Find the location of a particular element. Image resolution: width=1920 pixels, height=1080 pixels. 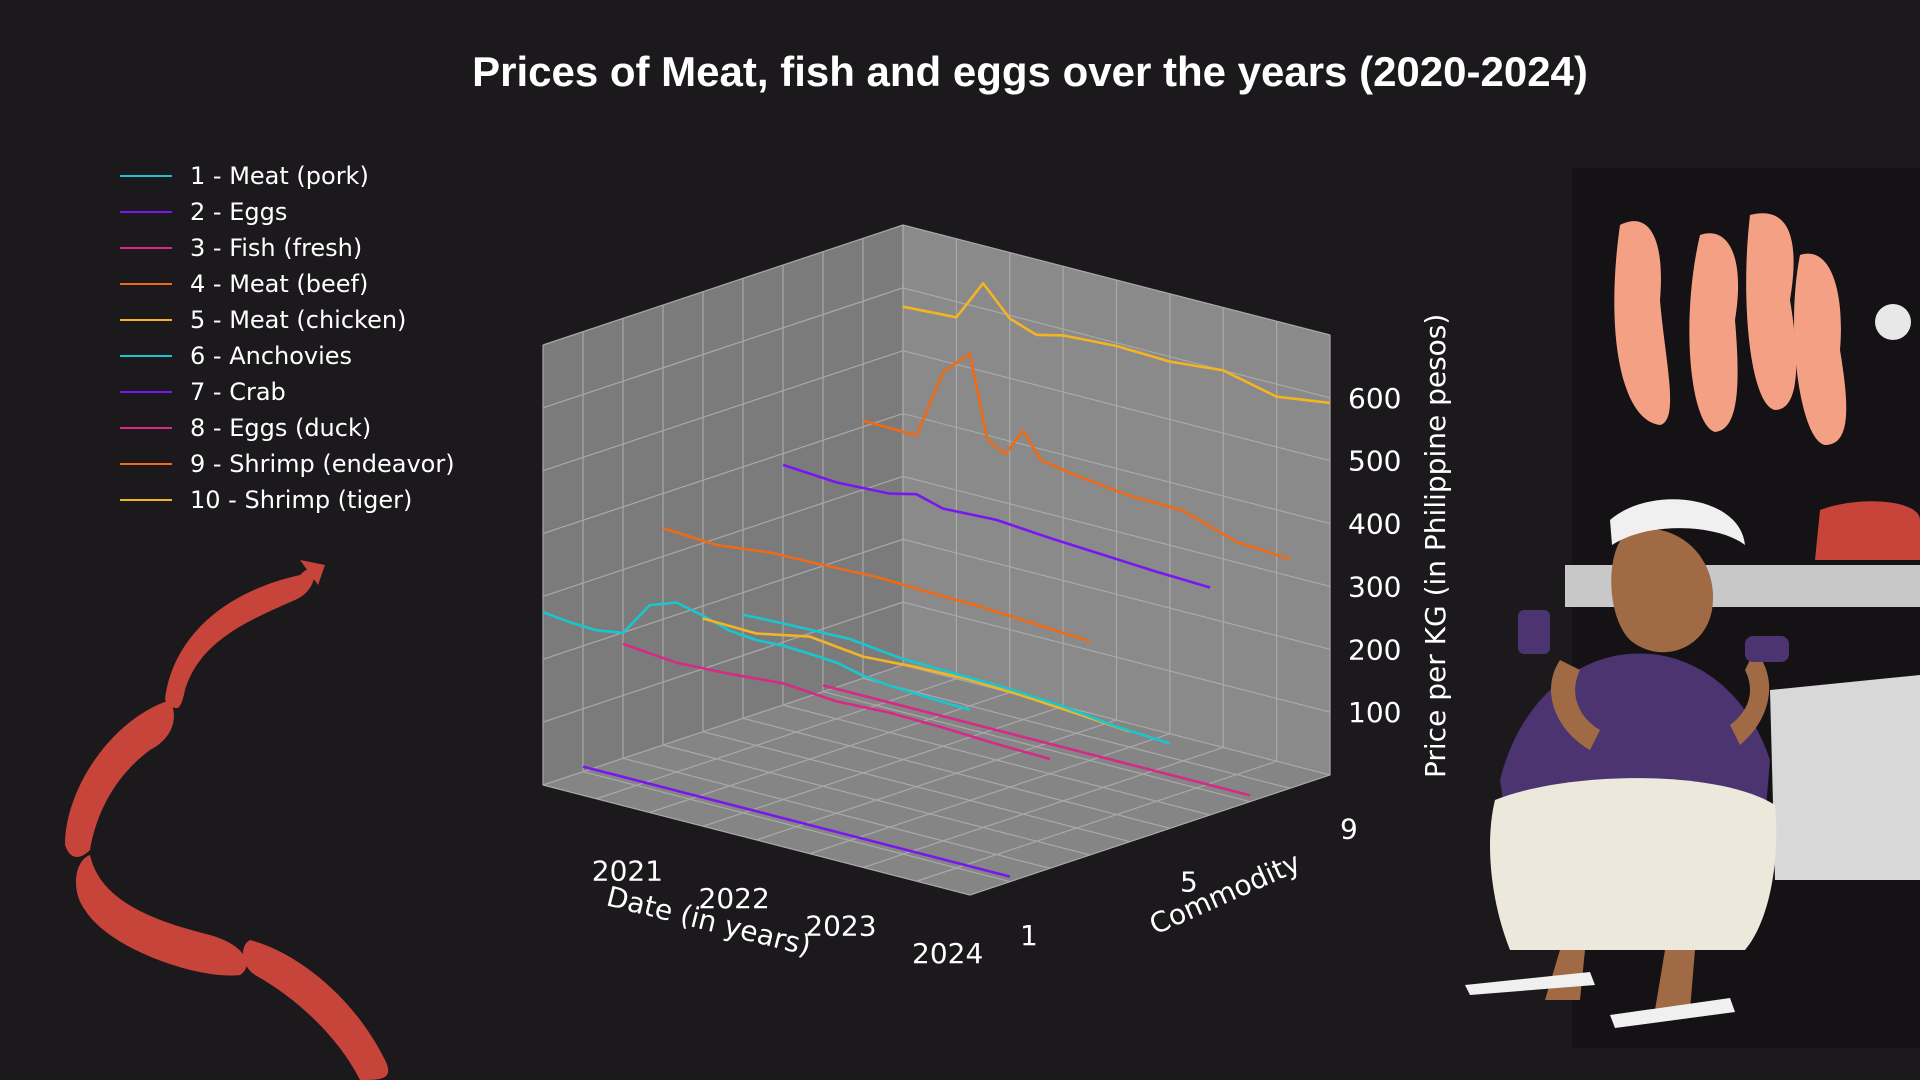

x-tick-label: 2024 is located at coordinates (947, 953).